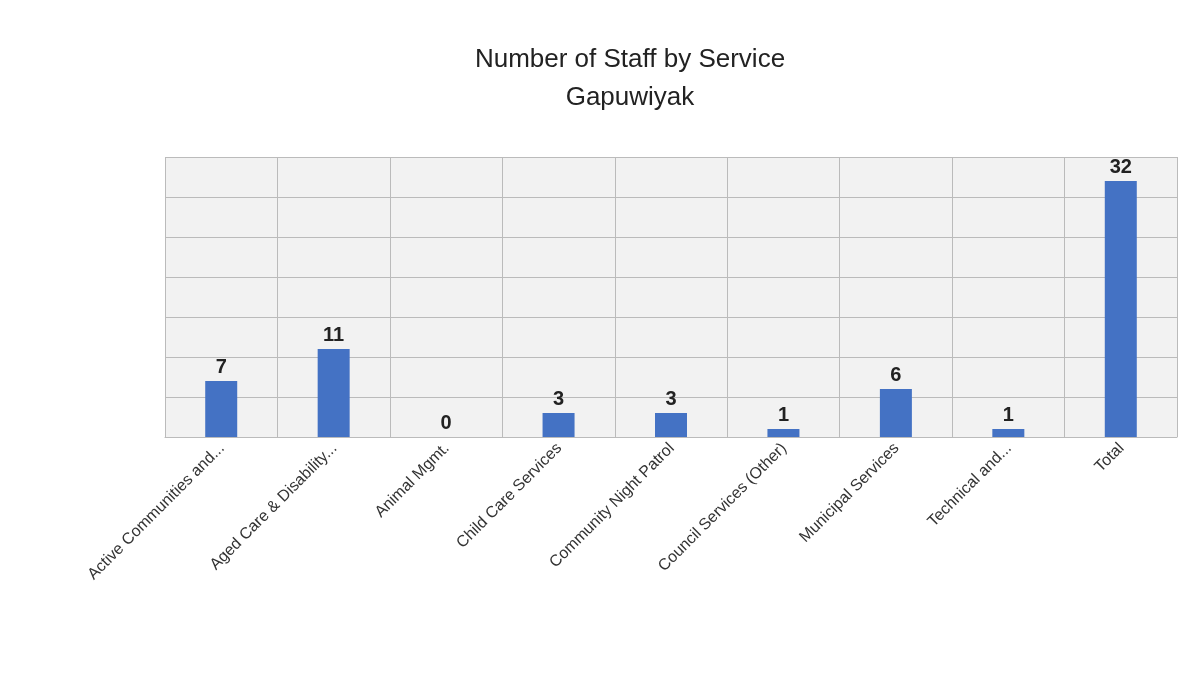  I want to click on data-label: 32, so click(1120, 166).